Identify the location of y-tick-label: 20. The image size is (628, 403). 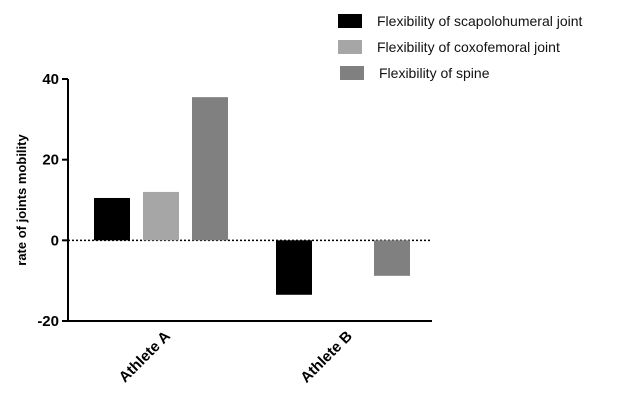
(50, 160).